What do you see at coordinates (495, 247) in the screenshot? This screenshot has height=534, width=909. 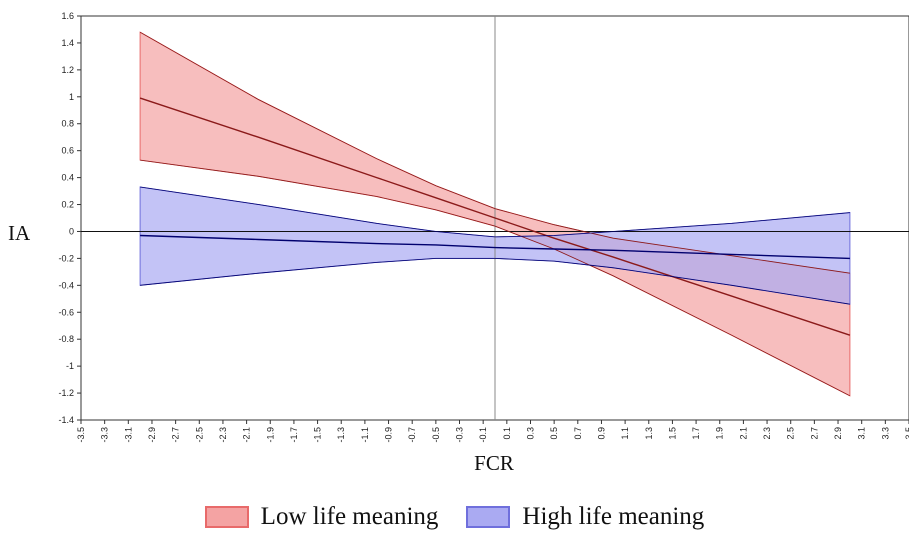 I see `series-line-high` at bounding box center [495, 247].